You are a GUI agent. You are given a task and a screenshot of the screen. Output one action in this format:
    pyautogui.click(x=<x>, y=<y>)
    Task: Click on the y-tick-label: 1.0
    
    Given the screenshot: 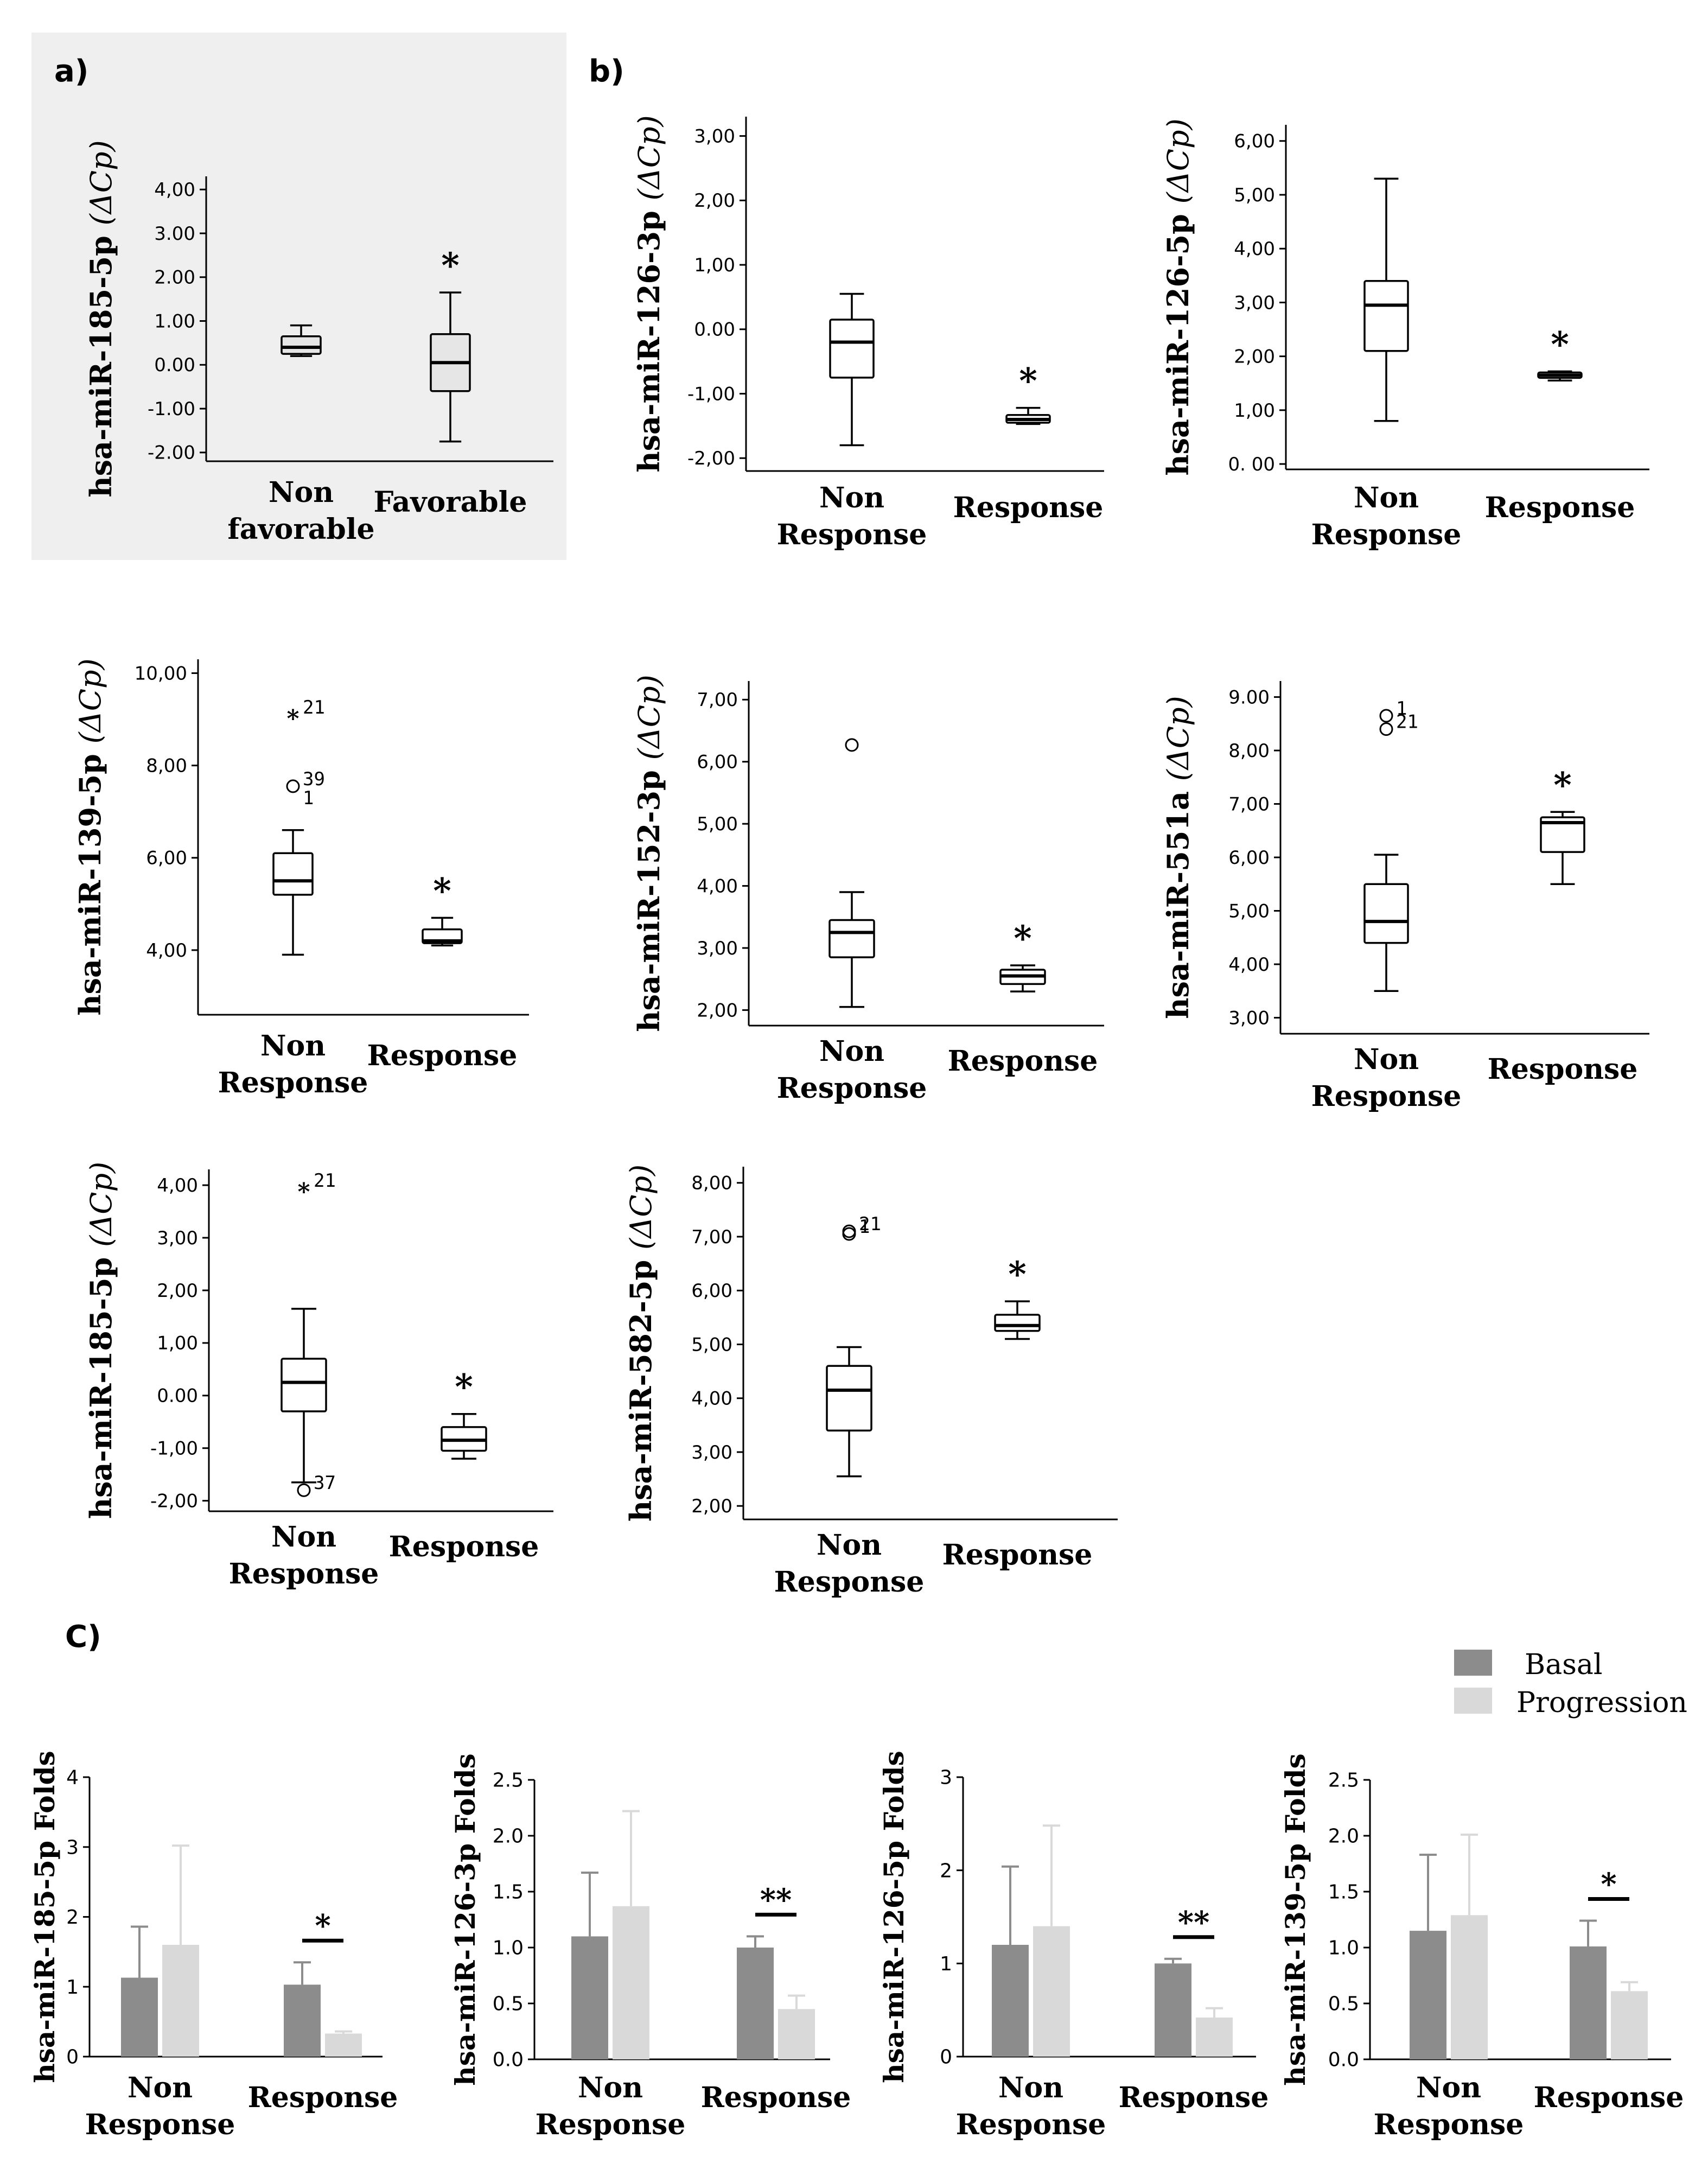 What is the action you would take?
    pyautogui.click(x=1343, y=1948)
    